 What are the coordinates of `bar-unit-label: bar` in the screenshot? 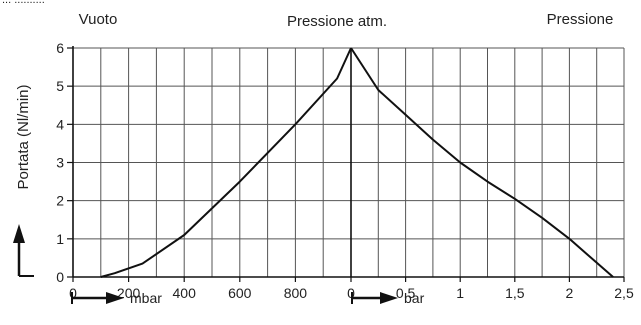 It's located at (414, 298).